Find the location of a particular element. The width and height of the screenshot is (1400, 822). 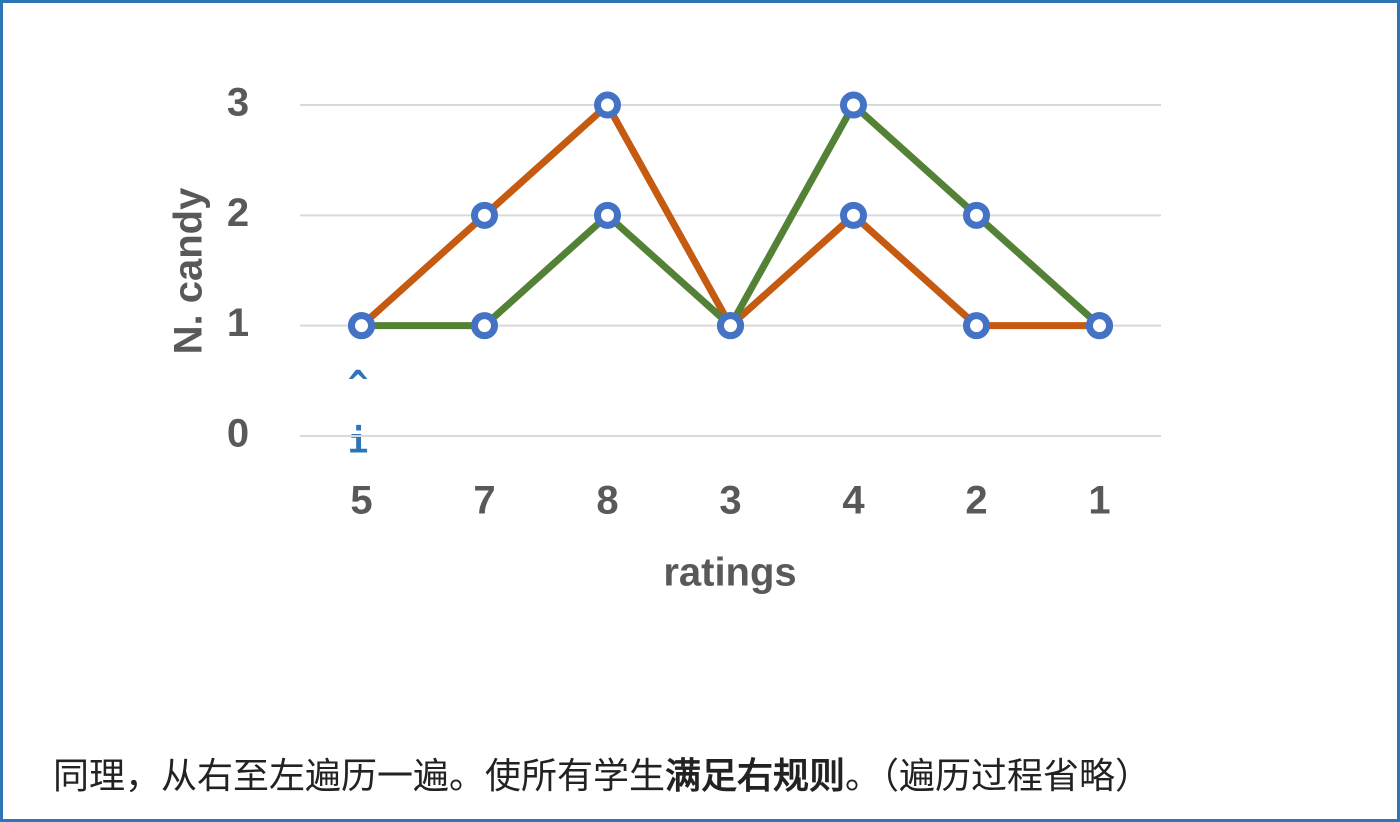

caption-text: 。（遍历过程省略） is located at coordinates (998, 775).